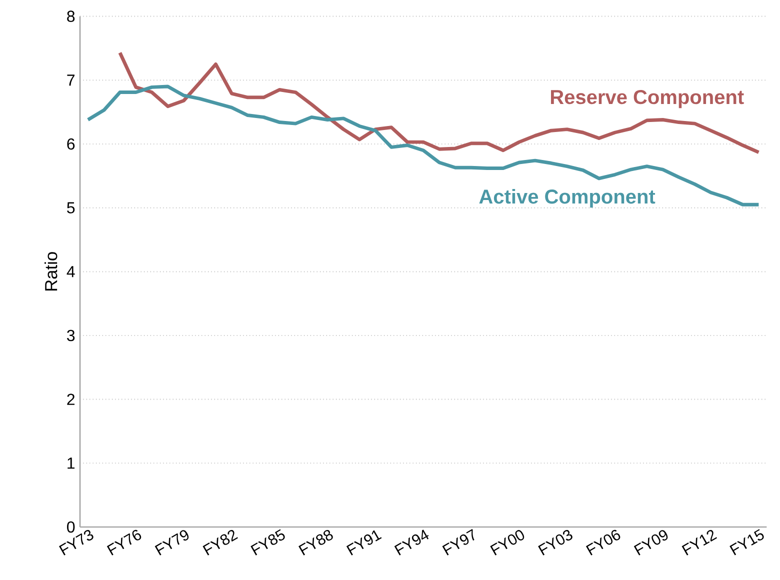 The width and height of the screenshot is (780, 580). I want to click on y-tick-label: 2, so click(70, 399).